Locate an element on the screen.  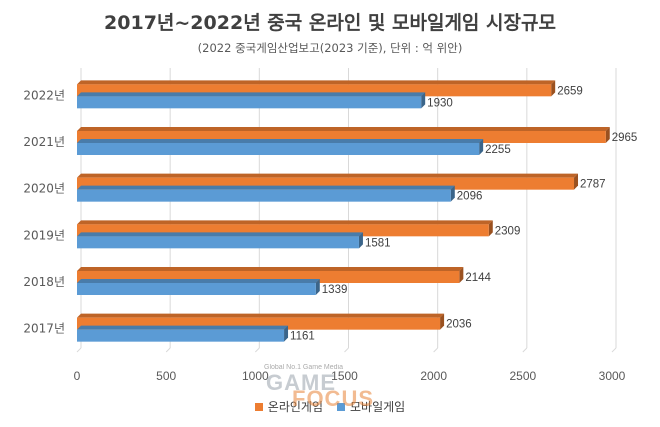
data-label: 1581 is located at coordinates (378, 243).